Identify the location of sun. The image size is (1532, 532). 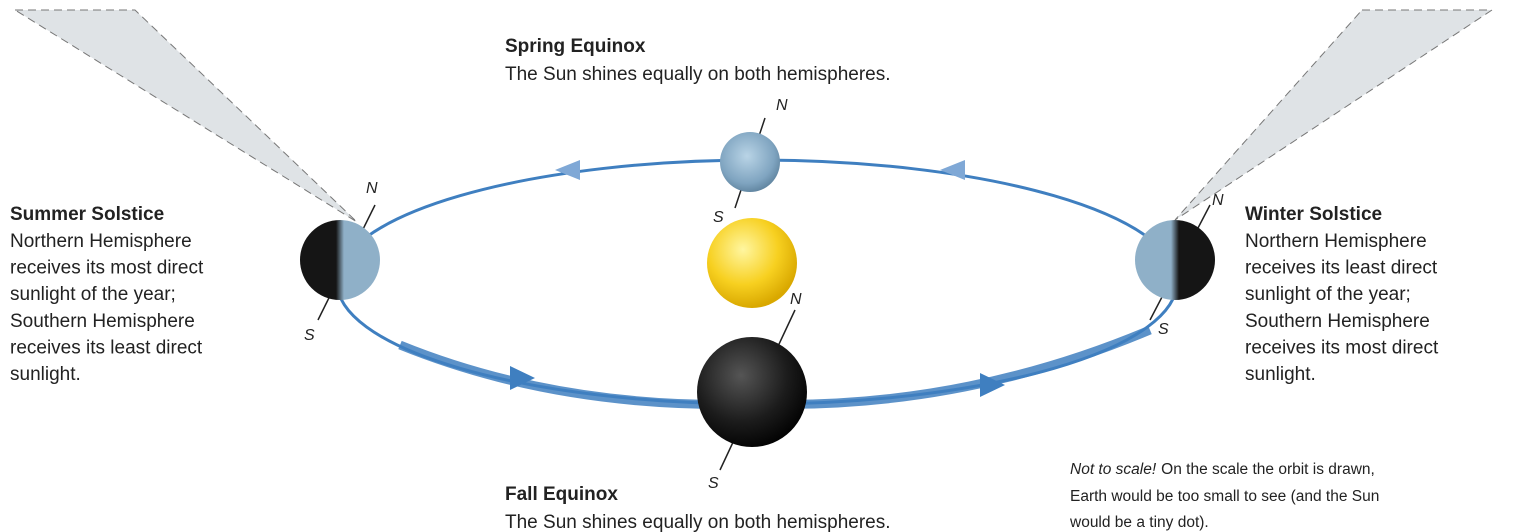
(752, 263).